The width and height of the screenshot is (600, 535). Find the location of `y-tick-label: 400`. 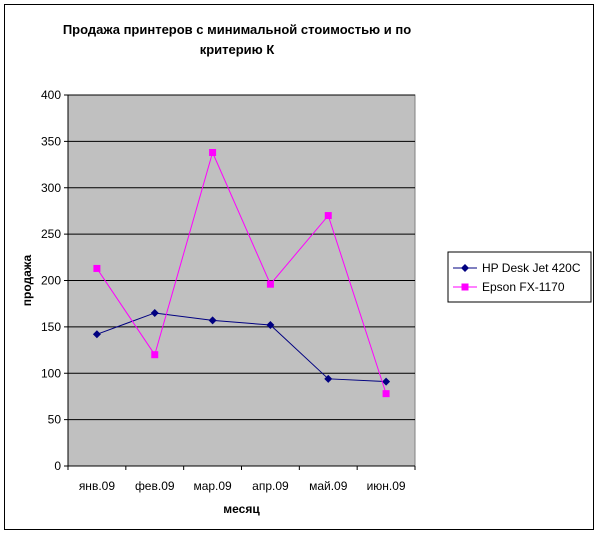

y-tick-label: 400 is located at coordinates (51, 95).